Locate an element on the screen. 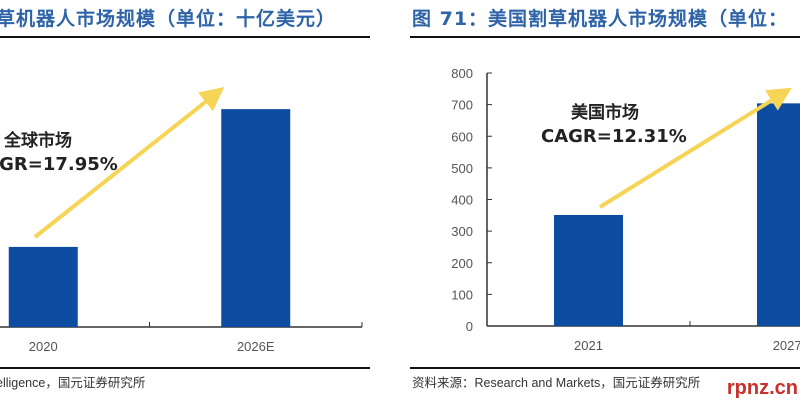  y-tick-label: 700 is located at coordinates (462, 105).